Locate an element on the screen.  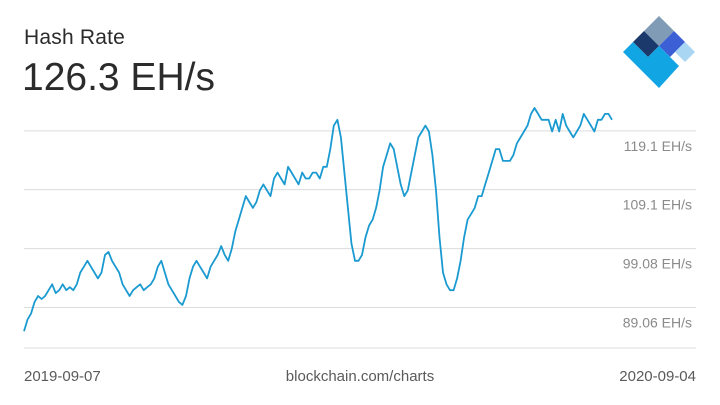
logo-diamond-bottom is located at coordinates (651, 65).